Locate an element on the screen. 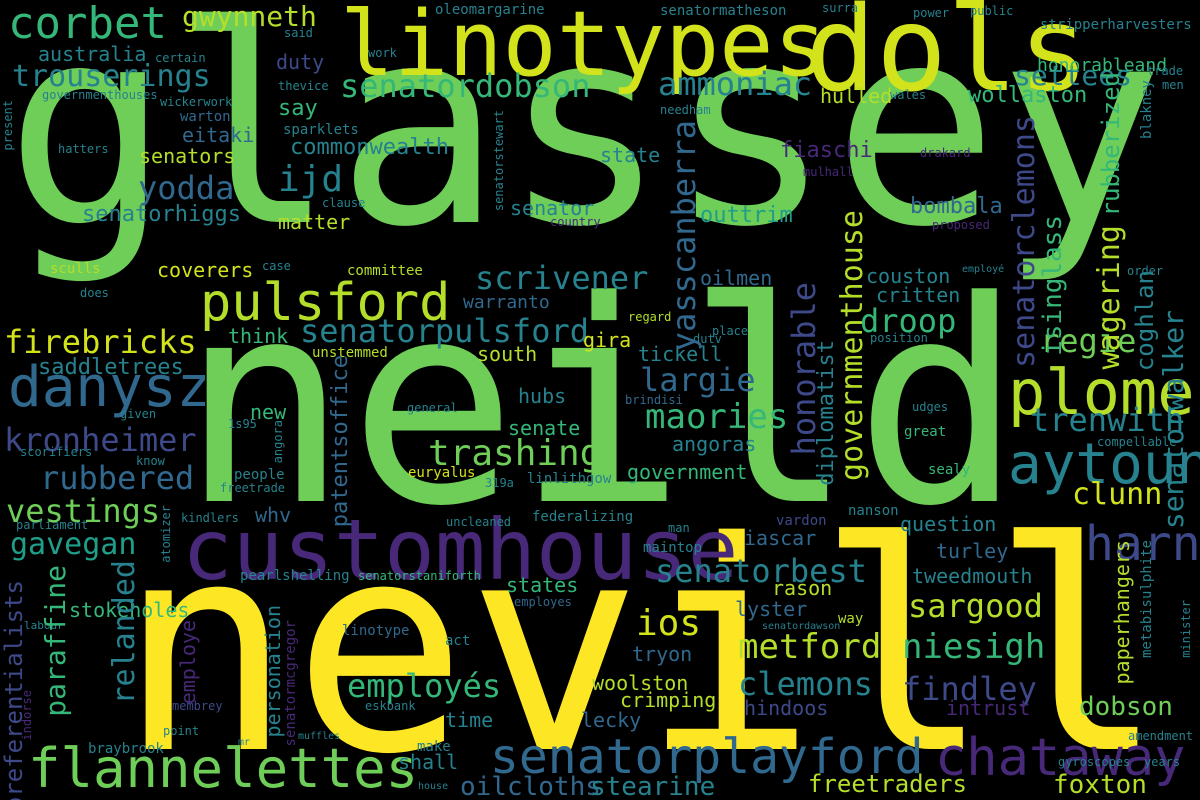  word-muffles: muffles is located at coordinates (319, 736).